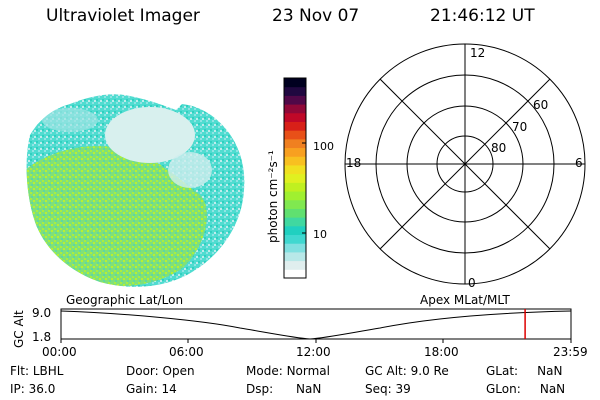  Describe the element at coordinates (541, 105) in the screenshot. I see `mlat-label-60: 60` at that location.